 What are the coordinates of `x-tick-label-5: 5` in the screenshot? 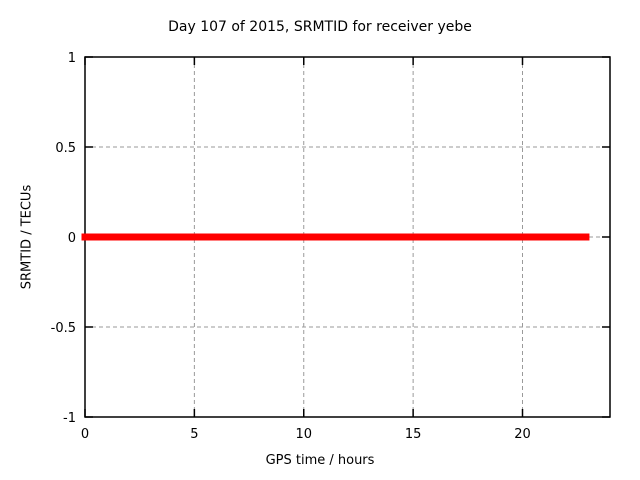 It's located at (194, 434).